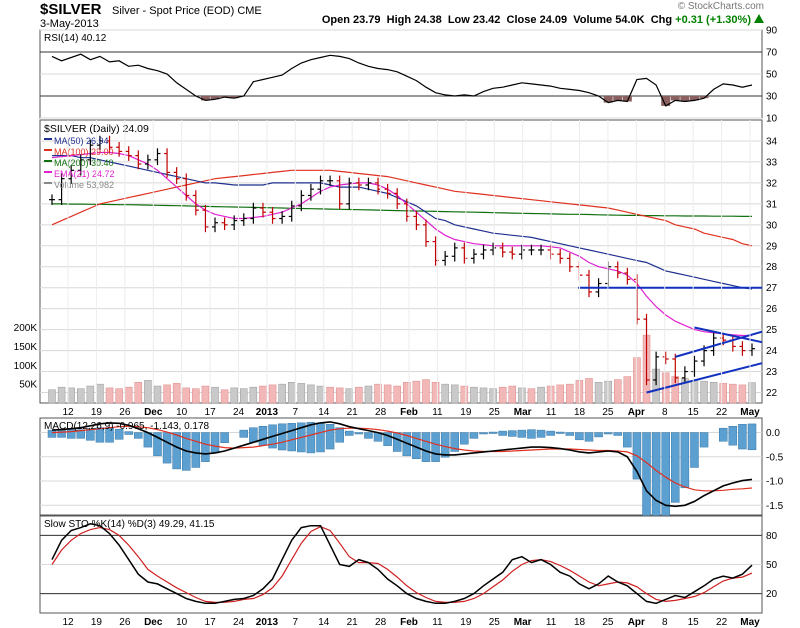 The width and height of the screenshot is (800, 628). What do you see at coordinates (399, 20) in the screenshot?
I see `high-label: High` at bounding box center [399, 20].